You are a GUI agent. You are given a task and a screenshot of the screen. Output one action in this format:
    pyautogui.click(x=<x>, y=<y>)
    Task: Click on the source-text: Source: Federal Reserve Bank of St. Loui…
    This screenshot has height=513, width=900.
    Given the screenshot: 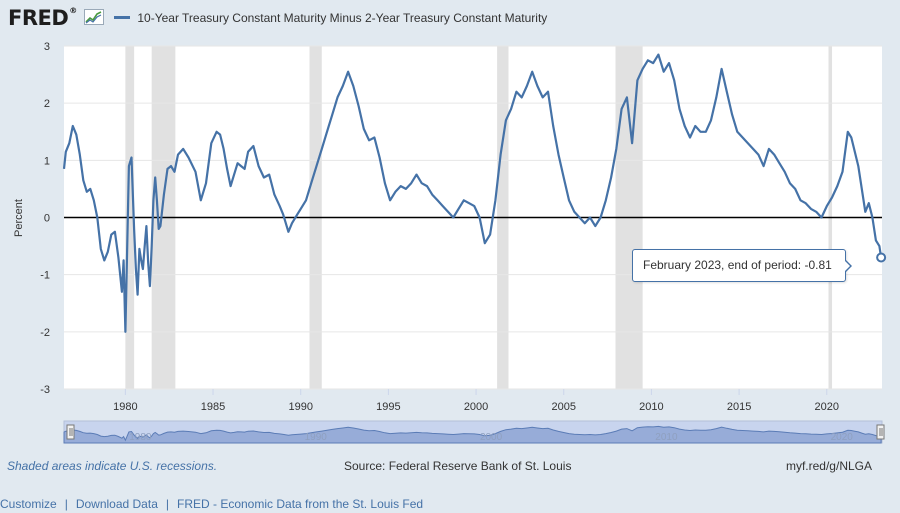 What is the action you would take?
    pyautogui.click(x=458, y=466)
    